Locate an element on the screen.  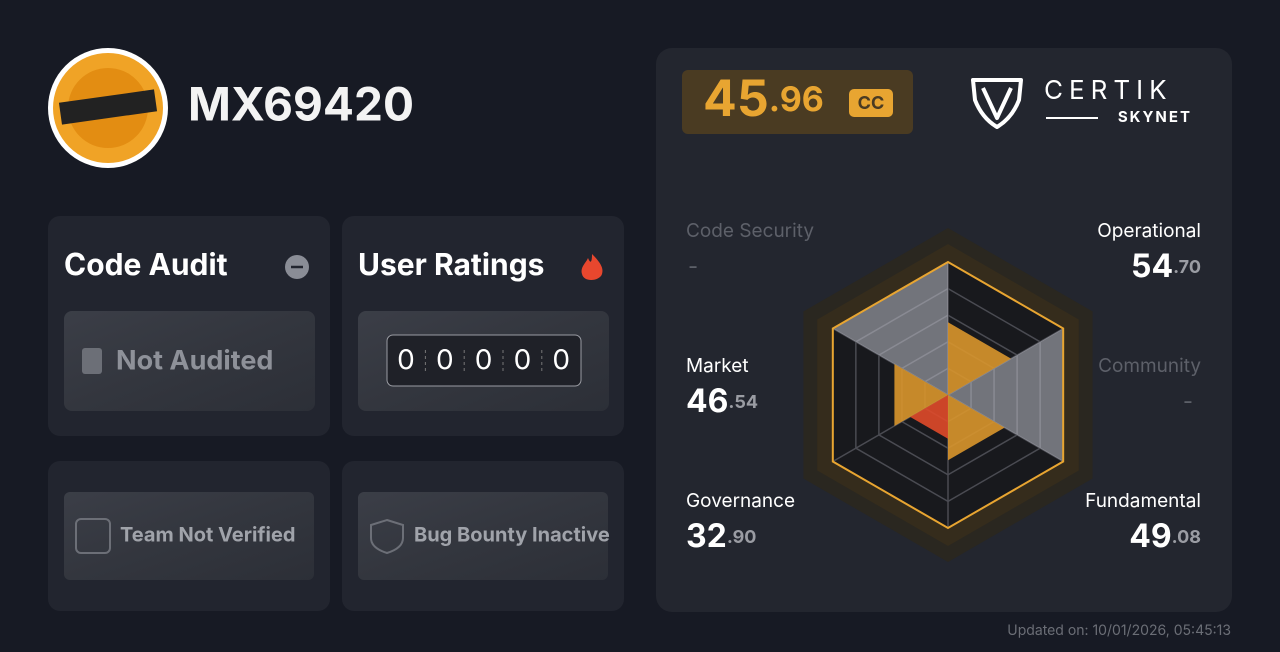
brand-product: SKYNET is located at coordinates (1155, 116).